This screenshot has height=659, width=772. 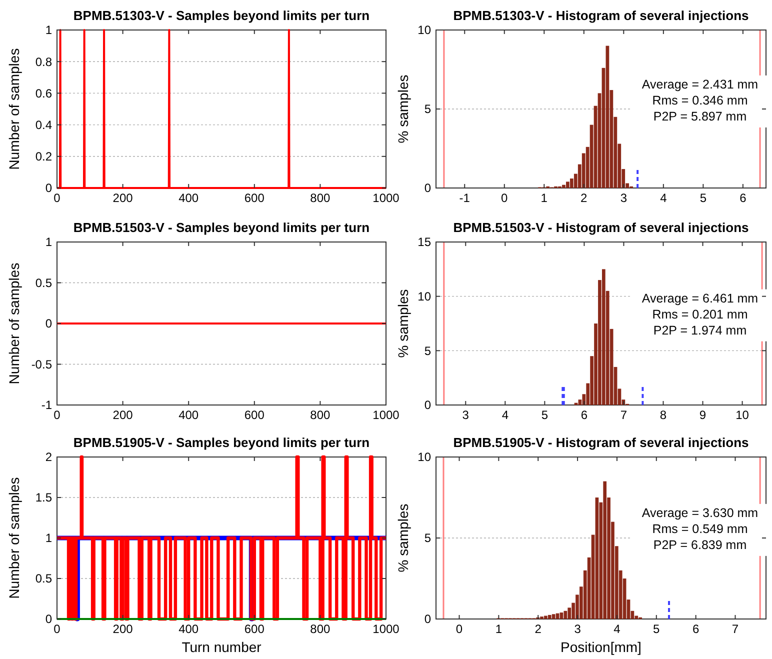 I want to click on x-tick-label: 10, so click(x=743, y=415).